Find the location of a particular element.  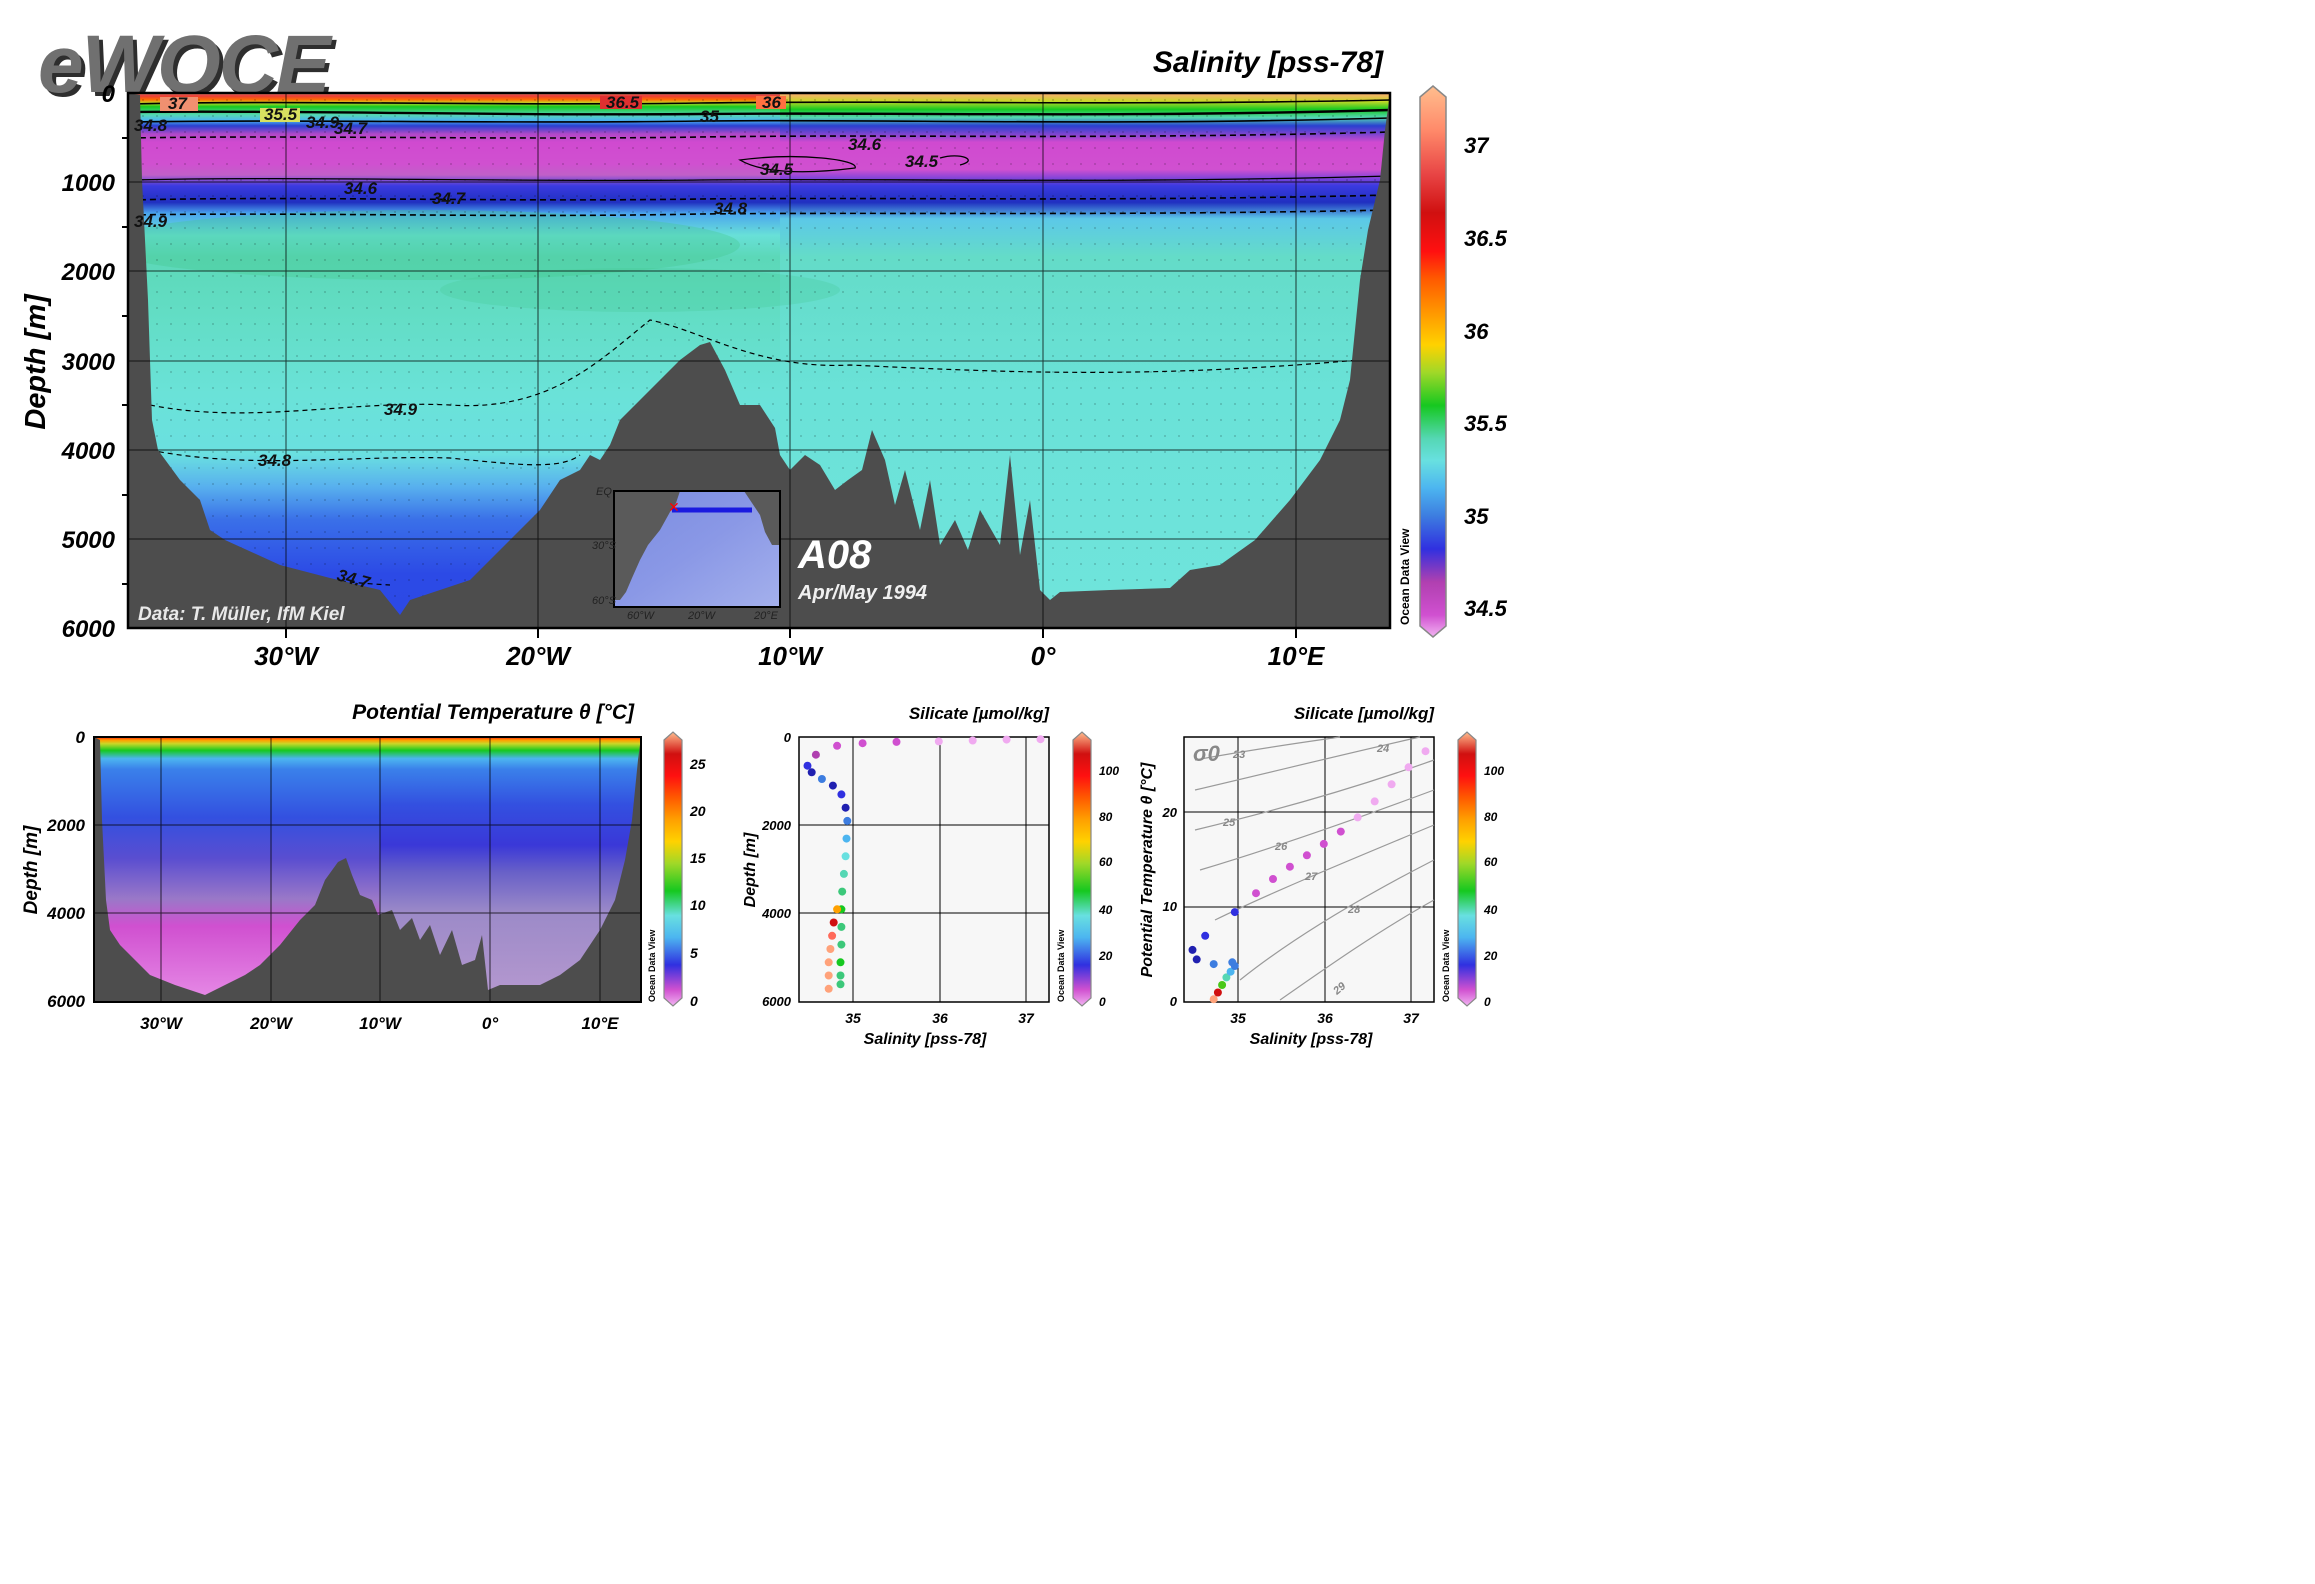

sd-ylabel: Depth [m] is located at coordinates (750, 869).